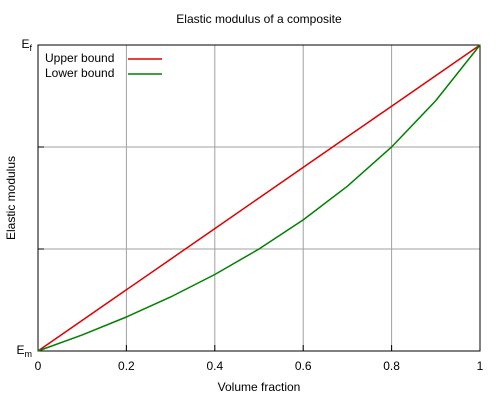  I want to click on x-axis-label: Volume fraction, so click(259, 387).